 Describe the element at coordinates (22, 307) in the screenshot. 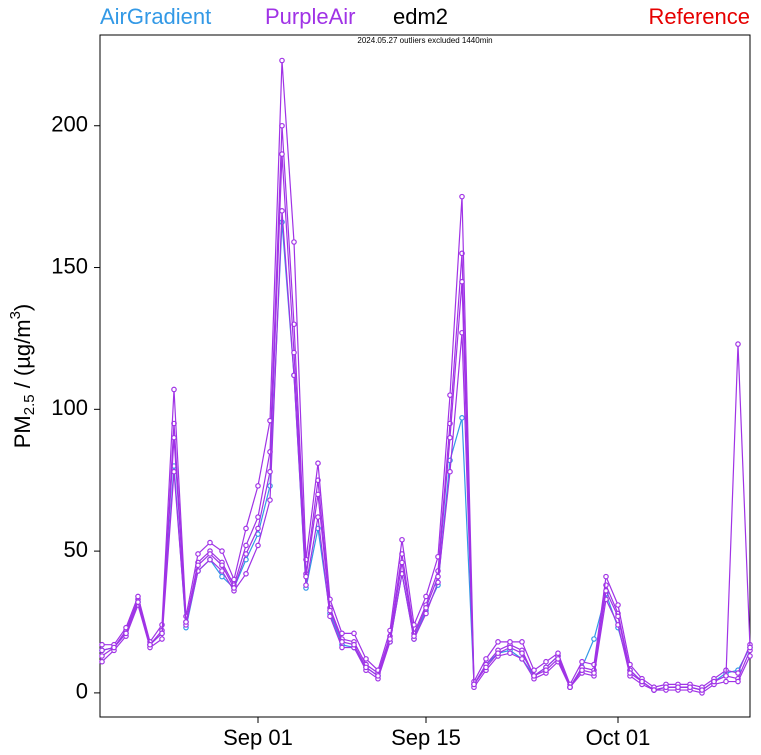

I see `y-label-end: )` at that location.